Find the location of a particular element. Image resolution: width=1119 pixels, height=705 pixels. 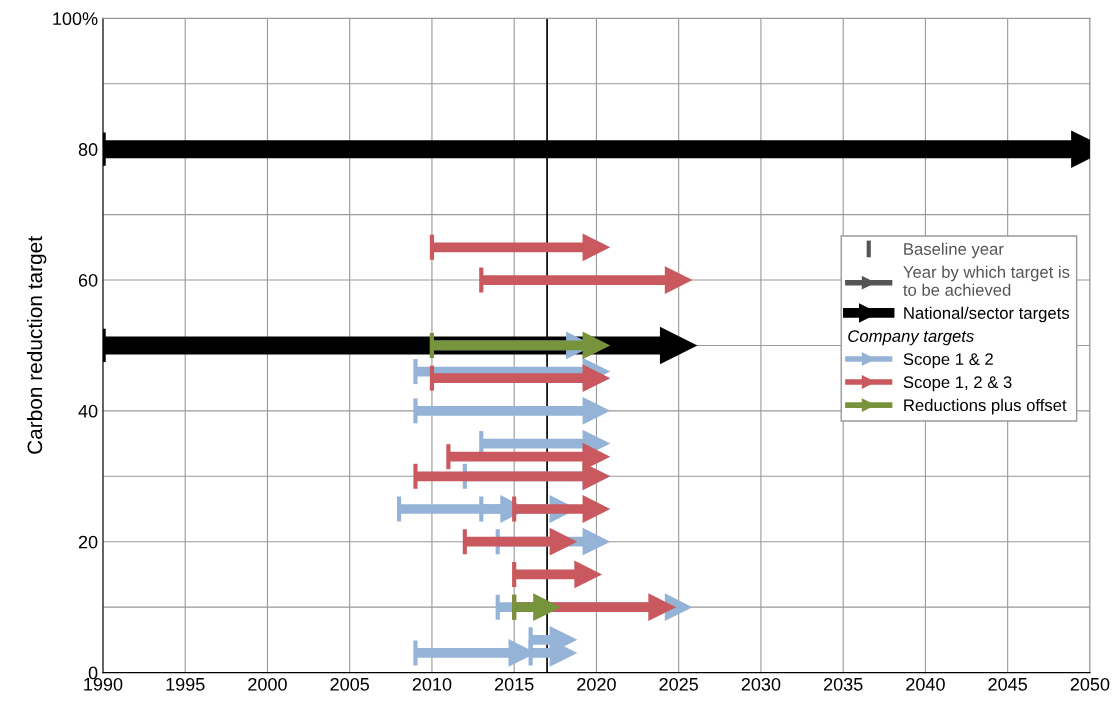

x-tick-label: 2005 is located at coordinates (350, 684).